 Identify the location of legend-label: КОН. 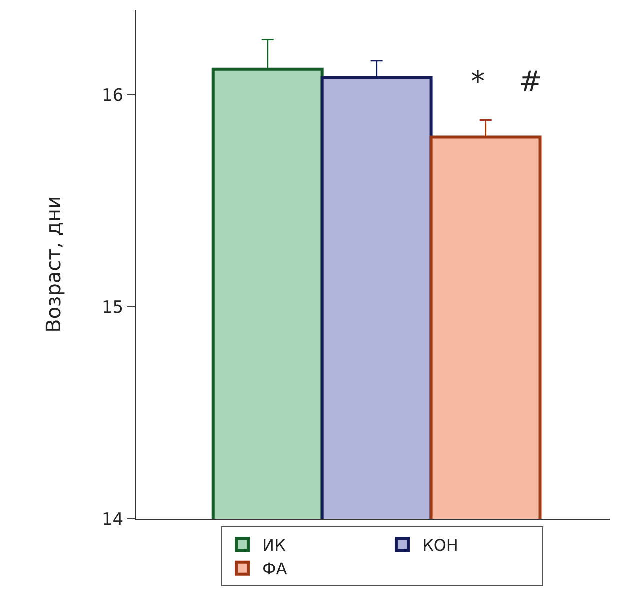
(440, 545).